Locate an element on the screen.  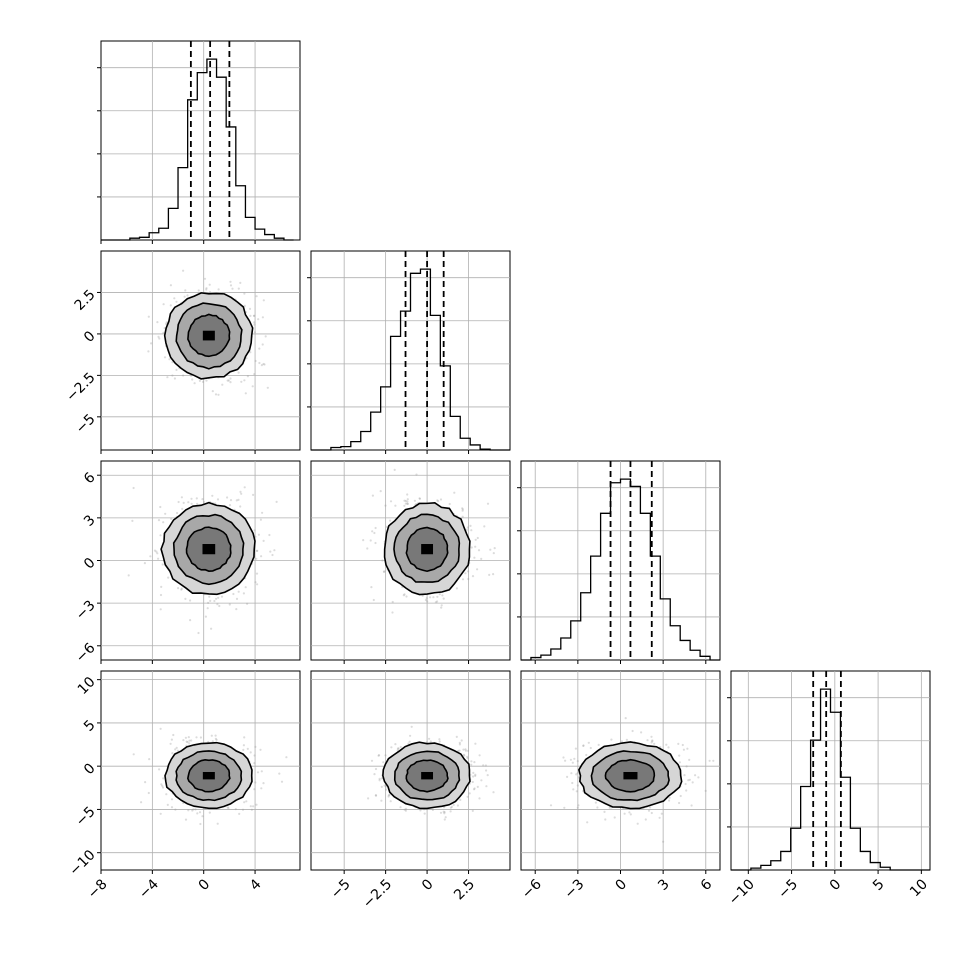
x-tick-label: −4 is located at coordinates (149, 889).